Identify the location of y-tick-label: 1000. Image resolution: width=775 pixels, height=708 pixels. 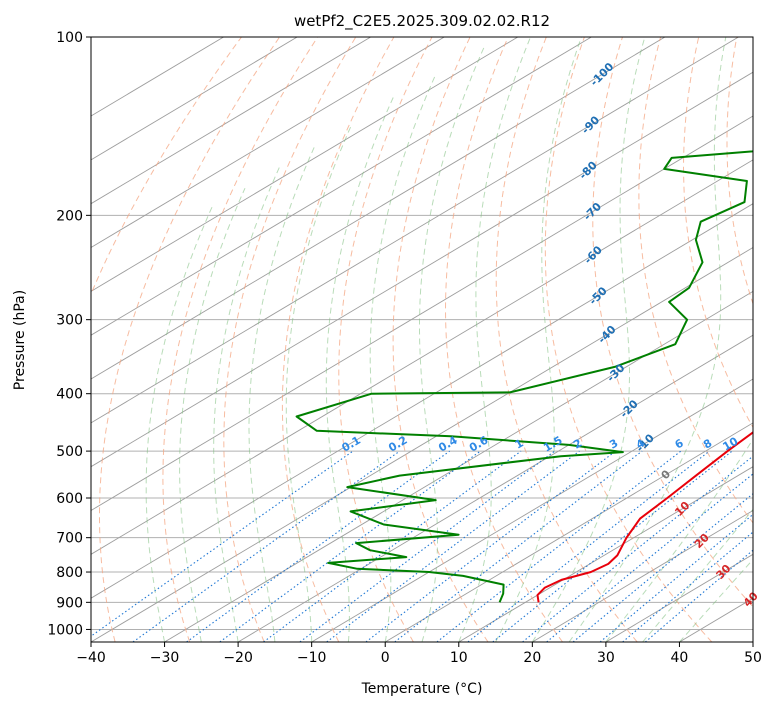
(65, 630).